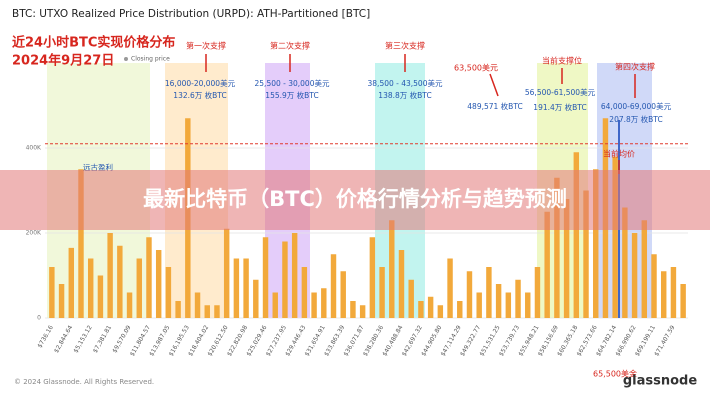 The height and width of the screenshot is (404, 710). Describe the element at coordinates (200, 83) in the screenshot. I see `annotation-range: 16,000-20,000美元` at that location.